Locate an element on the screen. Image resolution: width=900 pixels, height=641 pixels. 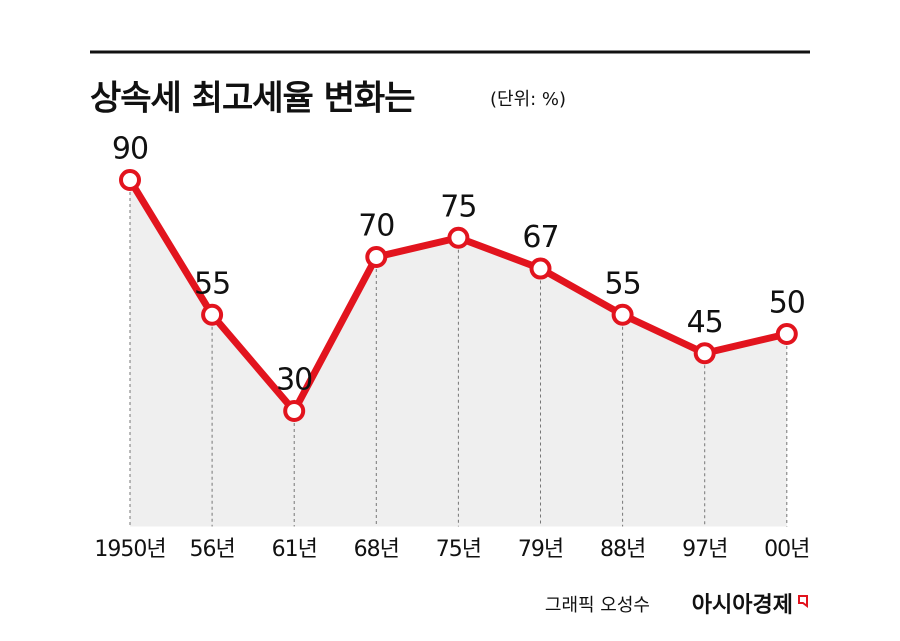
brand: 아시아경제 is located at coordinates (742, 605).